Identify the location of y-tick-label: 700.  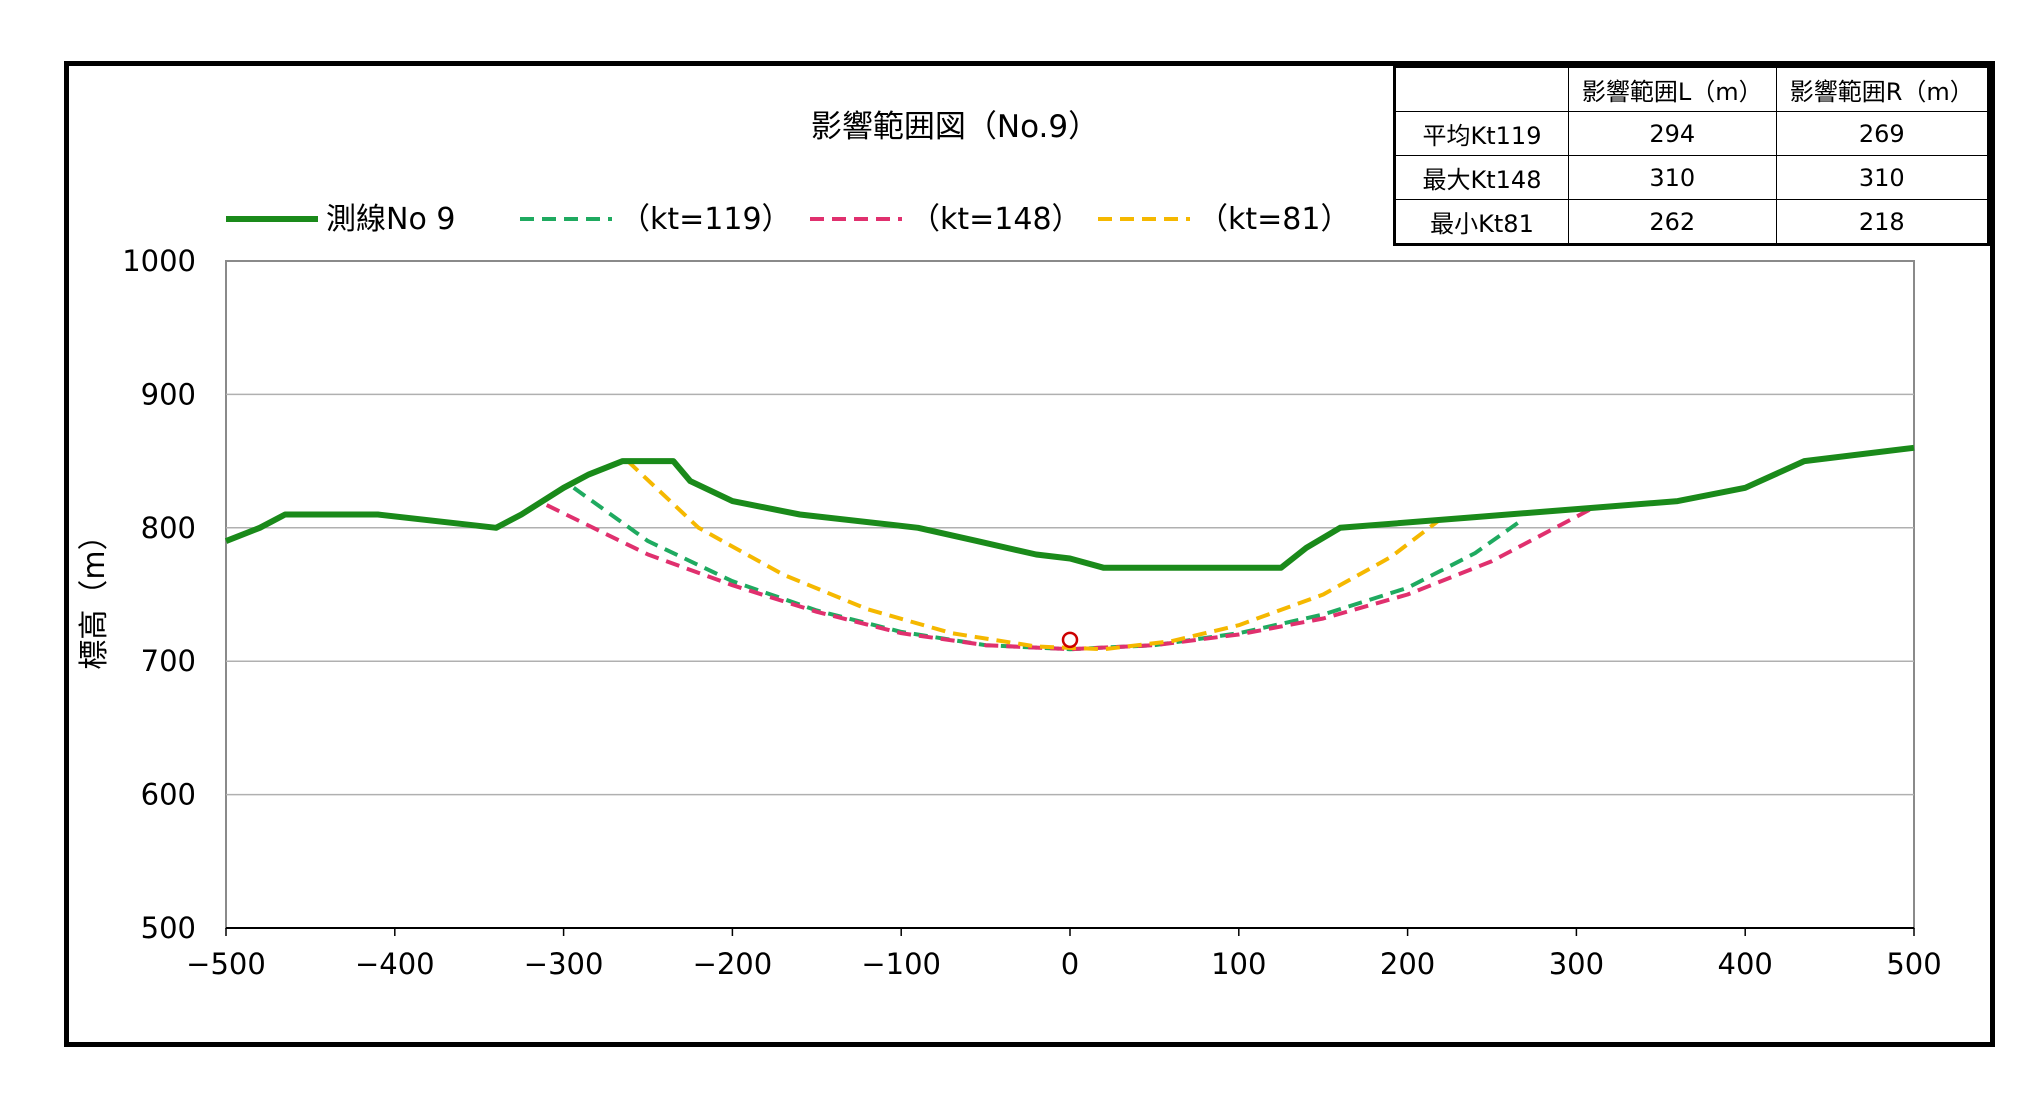
(168, 661).